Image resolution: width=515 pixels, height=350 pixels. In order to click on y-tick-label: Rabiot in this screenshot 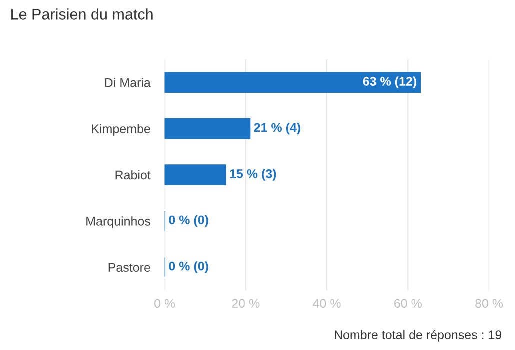, I will do `click(133, 175)`.